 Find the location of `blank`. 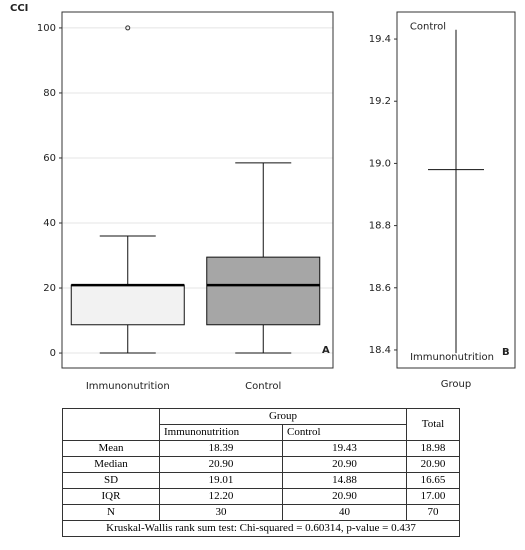

blank is located at coordinates (111, 424).